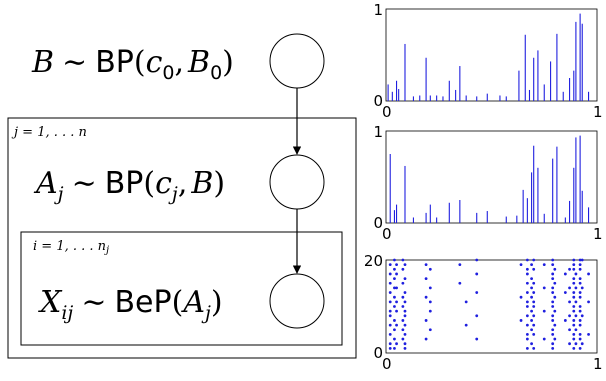  Describe the element at coordinates (130, 304) in the screenshot. I see `equation-x: Xij ∼ BeP(Aj)` at that location.